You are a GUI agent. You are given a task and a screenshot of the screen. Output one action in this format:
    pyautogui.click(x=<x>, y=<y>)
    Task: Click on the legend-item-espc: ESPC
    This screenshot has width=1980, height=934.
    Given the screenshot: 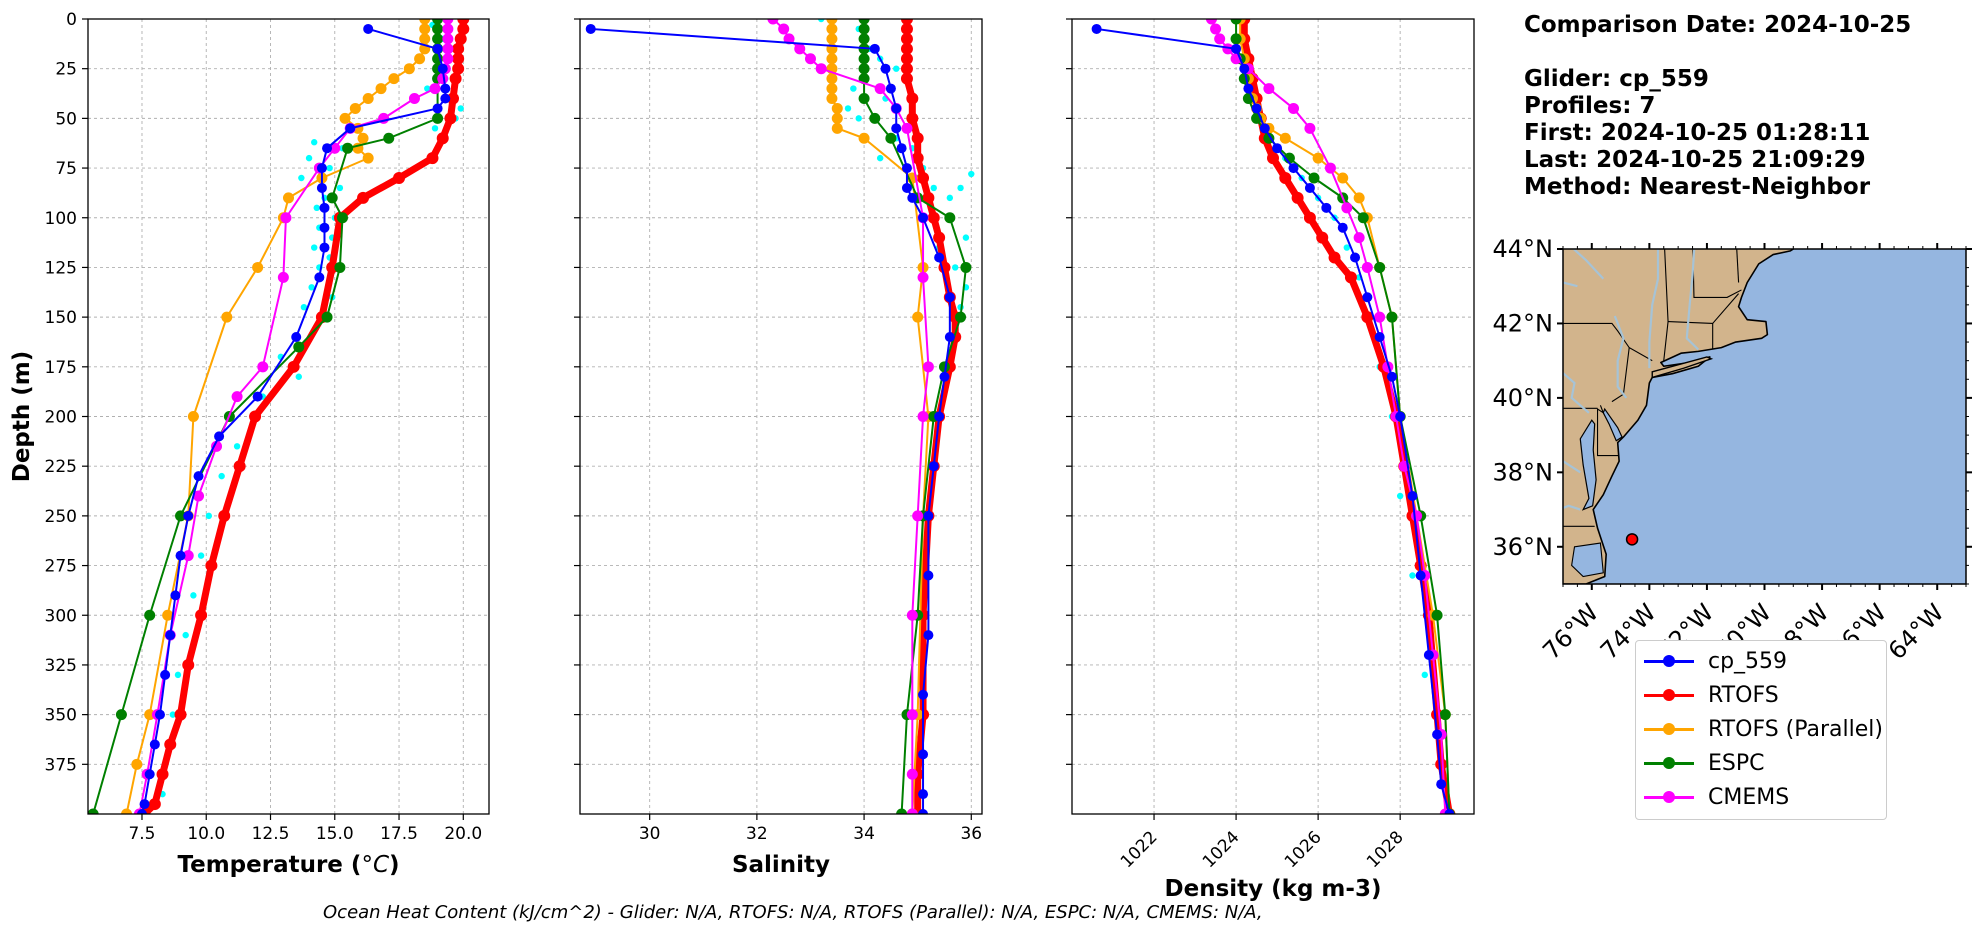 What is the action you would take?
    pyautogui.click(x=1704, y=763)
    